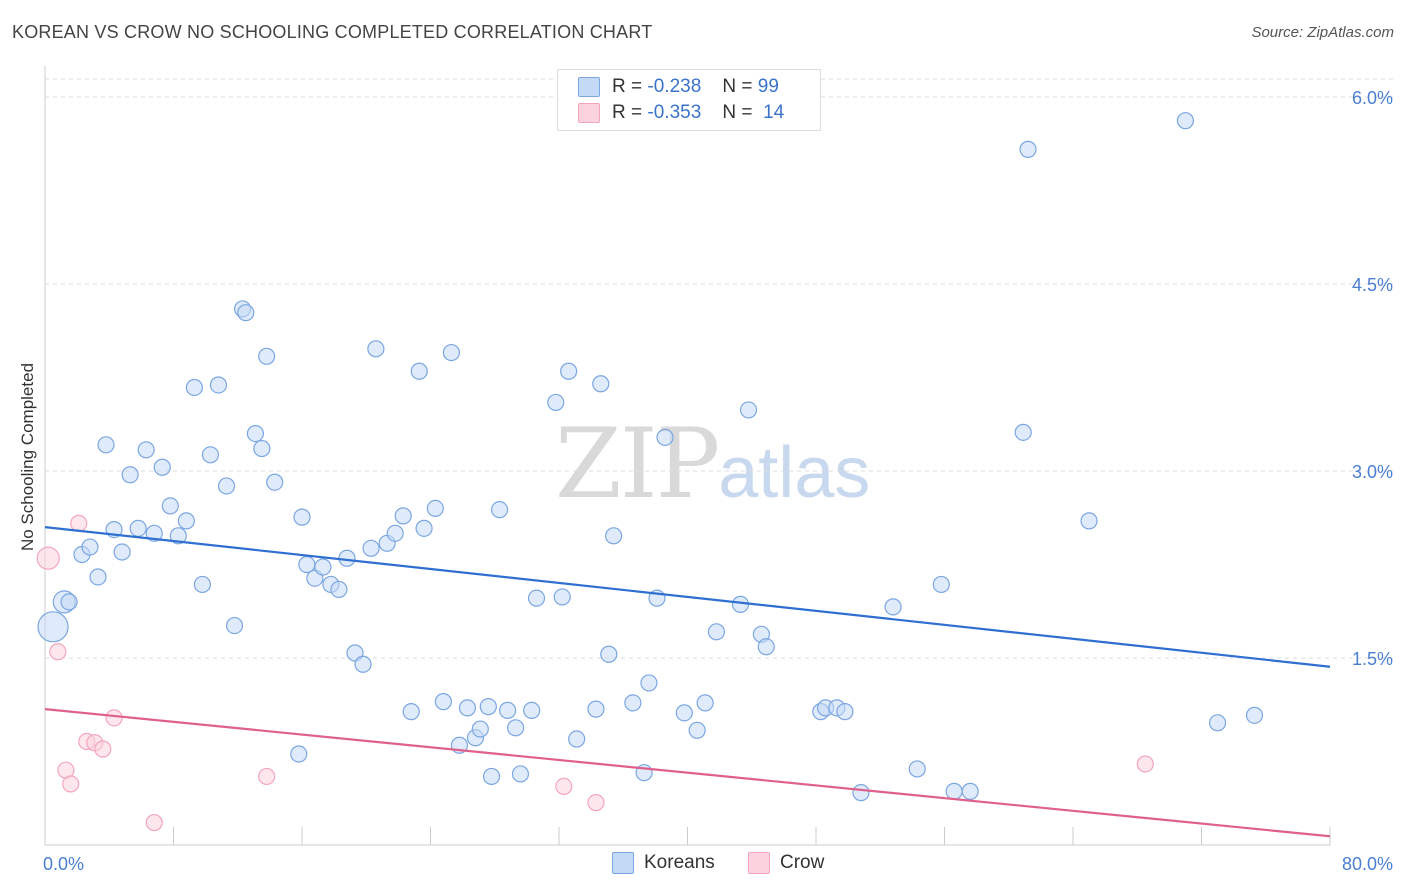 This screenshot has height=892, width=1406. What do you see at coordinates (679, 863) in the screenshot?
I see `bottom-legend-koreans-label: Koreans` at bounding box center [679, 863].